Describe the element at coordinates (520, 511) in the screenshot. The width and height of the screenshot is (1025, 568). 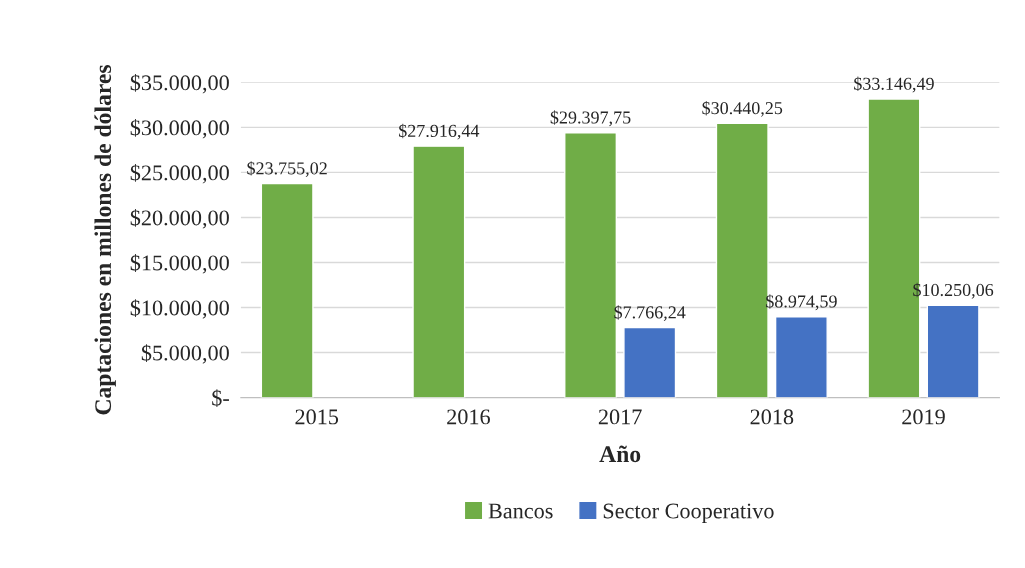
I see `legend-label: Bancos` at that location.